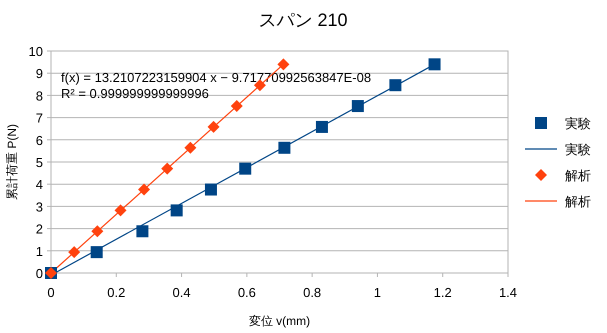  I want to click on x-tick-label: 1, so click(378, 292).